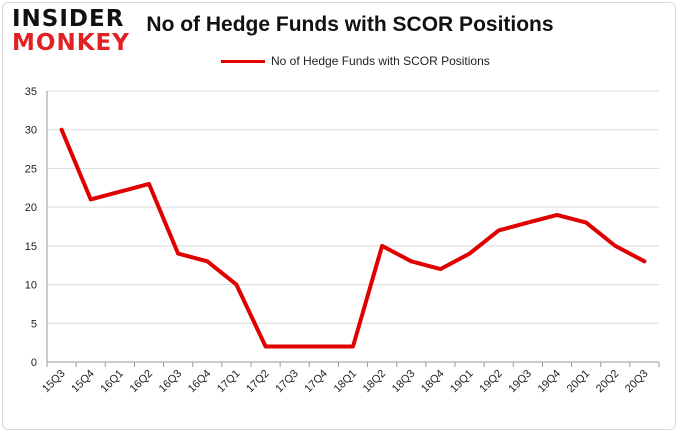  What do you see at coordinates (31, 131) in the screenshot?
I see `y-tick-label: 30` at bounding box center [31, 131].